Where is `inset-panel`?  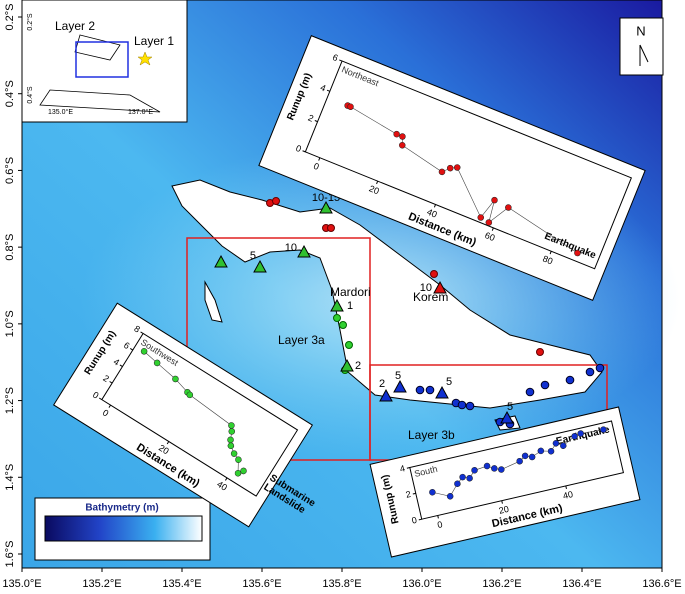
inset-panel is located at coordinates (183, 415).